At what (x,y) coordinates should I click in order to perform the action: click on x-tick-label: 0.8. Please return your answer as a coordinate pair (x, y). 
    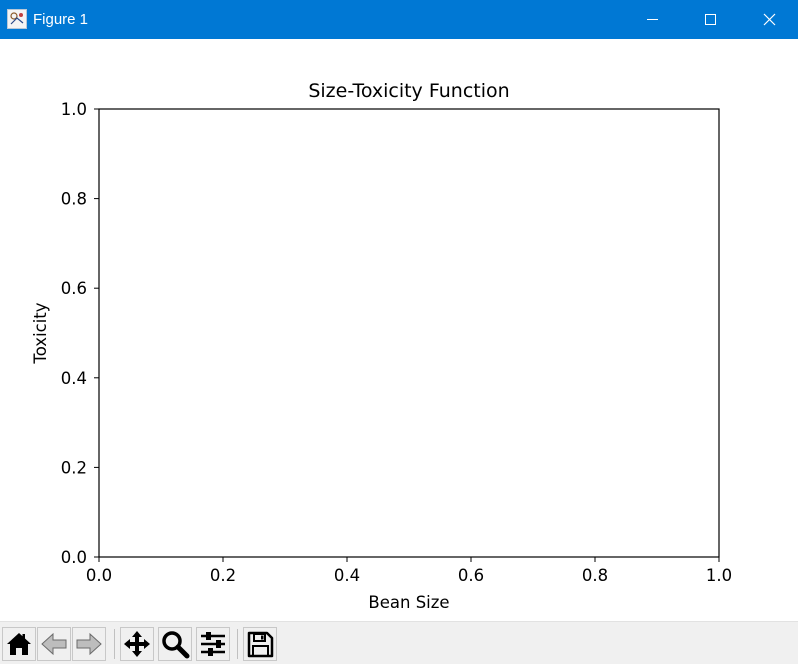
    Looking at the image, I should click on (595, 575).